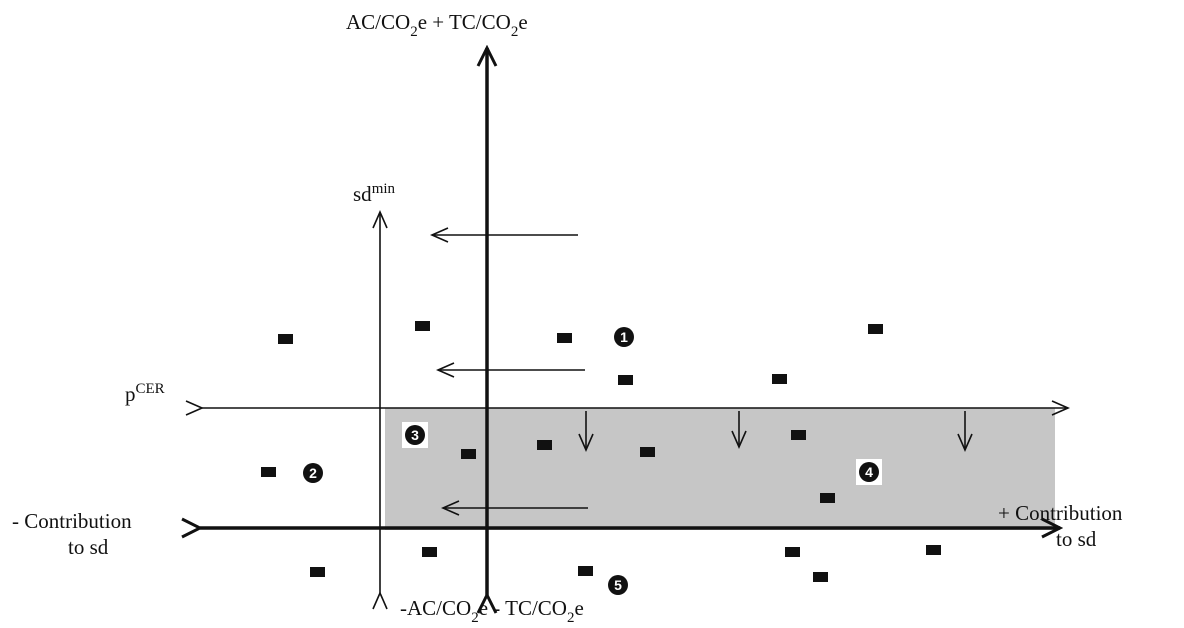  I want to click on region-marker-3-box: 3, so click(415, 435).